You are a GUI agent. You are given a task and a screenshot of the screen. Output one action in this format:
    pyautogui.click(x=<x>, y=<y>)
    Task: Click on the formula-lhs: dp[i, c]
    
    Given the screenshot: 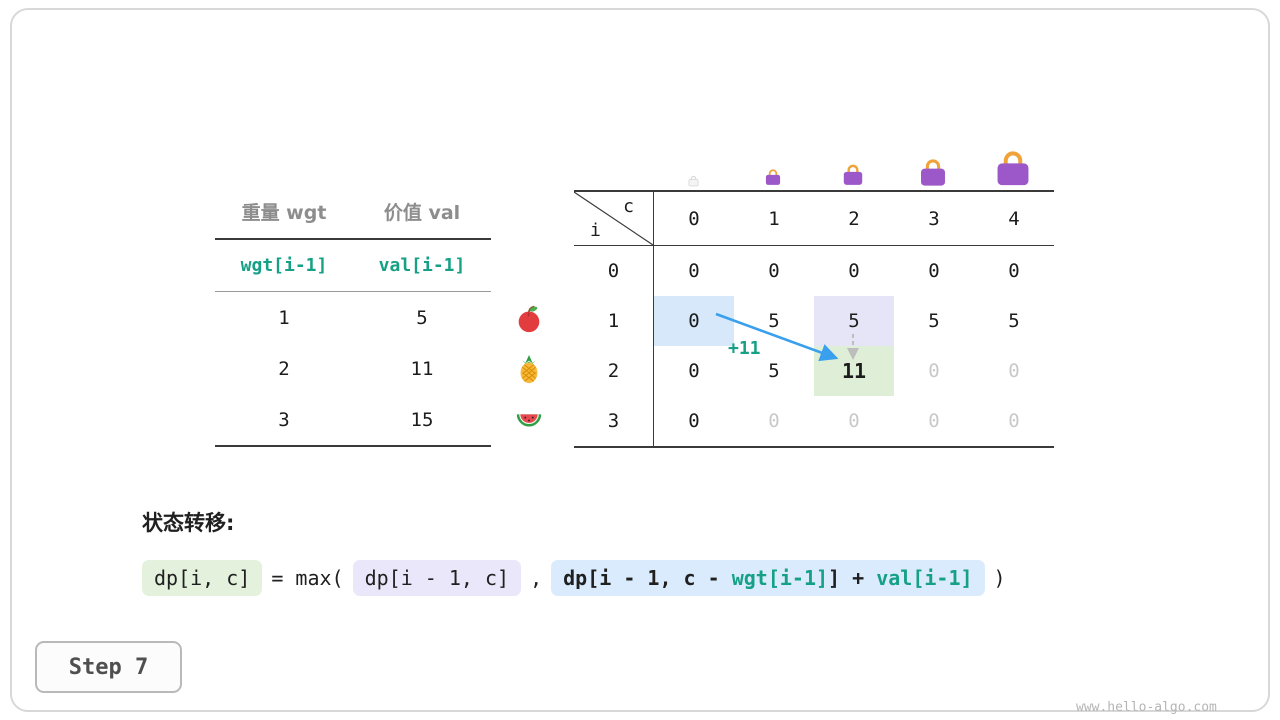 What is the action you would take?
    pyautogui.click(x=202, y=578)
    